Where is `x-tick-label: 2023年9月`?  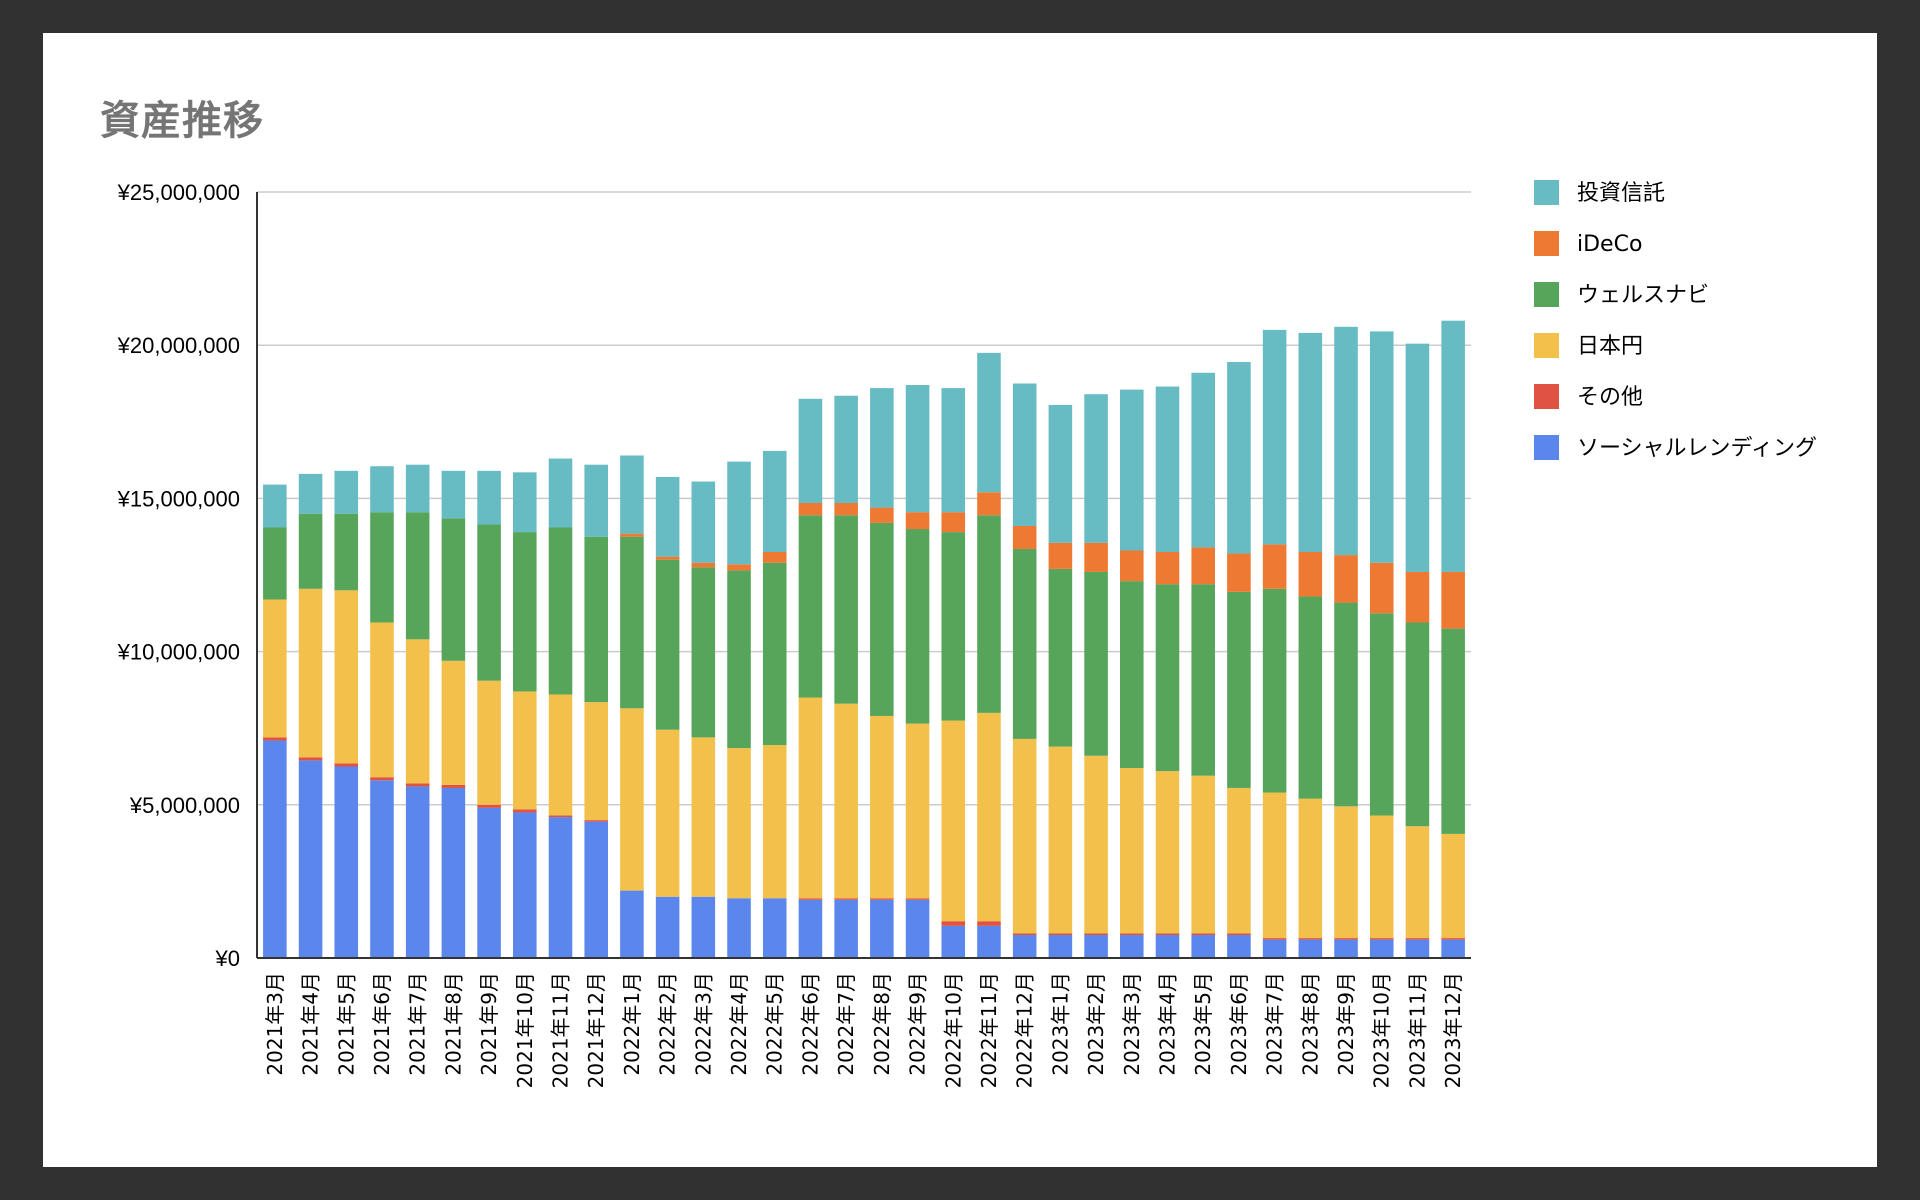
x-tick-label: 2023年9月 is located at coordinates (1346, 1024).